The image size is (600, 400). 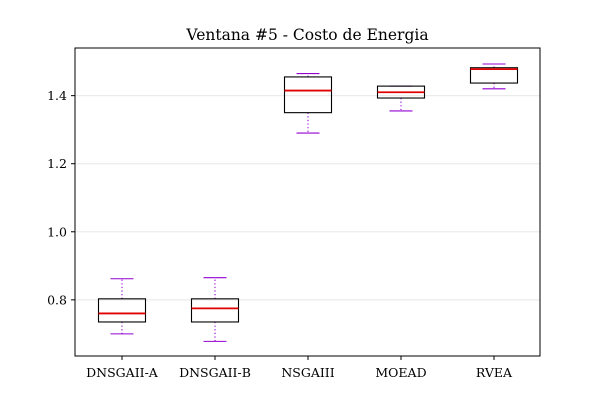 What do you see at coordinates (307, 372) in the screenshot?
I see `x-tick-label: NSGAIII` at bounding box center [307, 372].